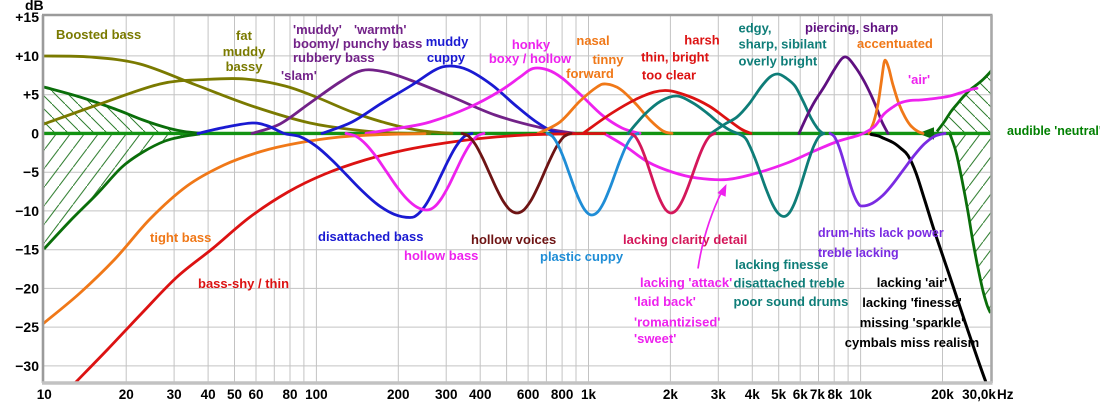 Image resolution: width=1100 pixels, height=410 pixels. What do you see at coordinates (608, 59) in the screenshot?
I see `svg-text: tinny` at bounding box center [608, 59].